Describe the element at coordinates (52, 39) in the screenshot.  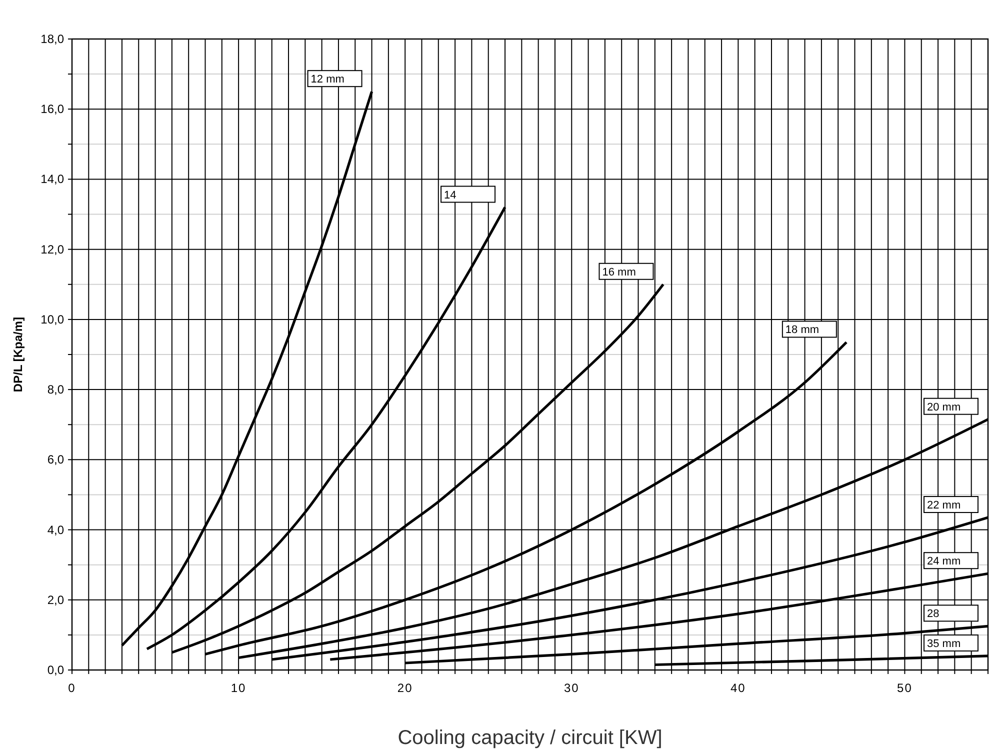
I see `y-tick-label: 18,0` at that location.